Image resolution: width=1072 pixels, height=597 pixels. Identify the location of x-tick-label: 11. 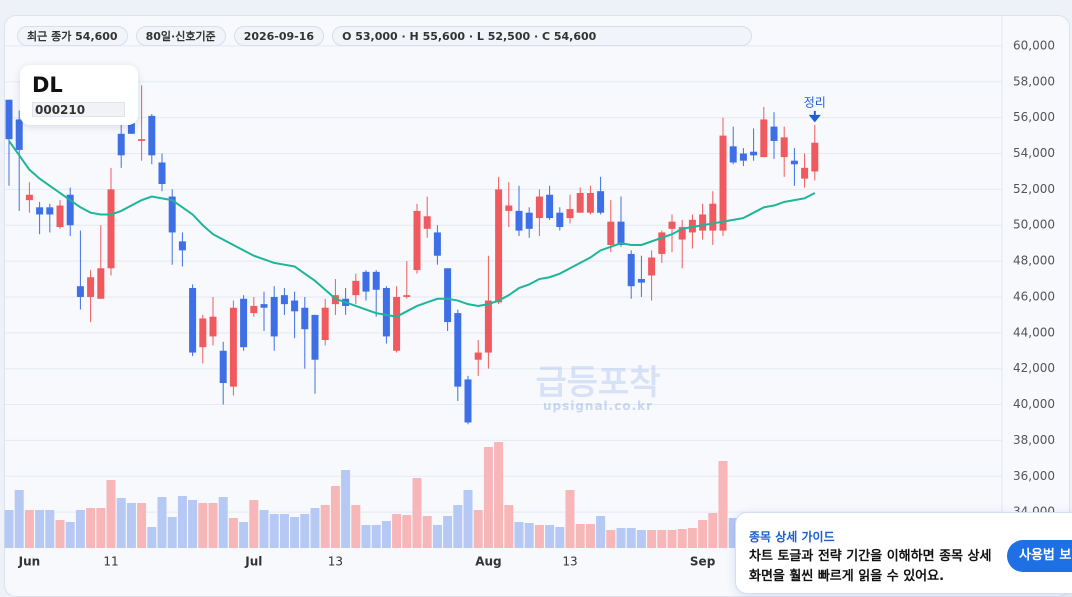
(110, 562).